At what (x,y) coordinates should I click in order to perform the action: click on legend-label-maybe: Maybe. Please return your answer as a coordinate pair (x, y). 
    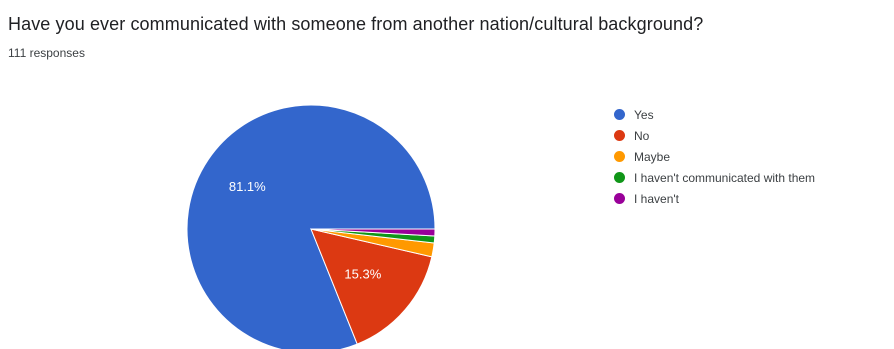
    Looking at the image, I should click on (652, 156).